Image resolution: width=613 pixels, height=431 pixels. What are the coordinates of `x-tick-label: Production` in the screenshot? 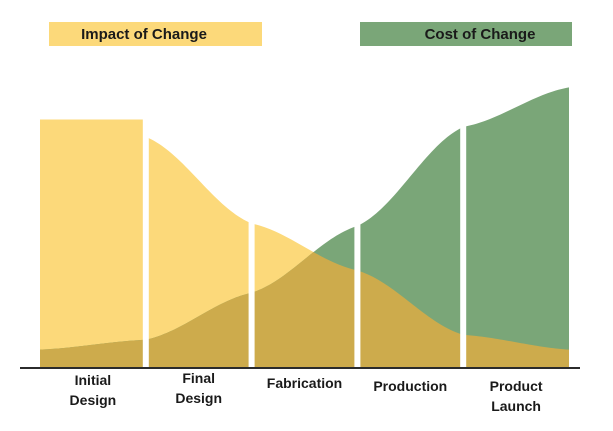 It's located at (410, 386).